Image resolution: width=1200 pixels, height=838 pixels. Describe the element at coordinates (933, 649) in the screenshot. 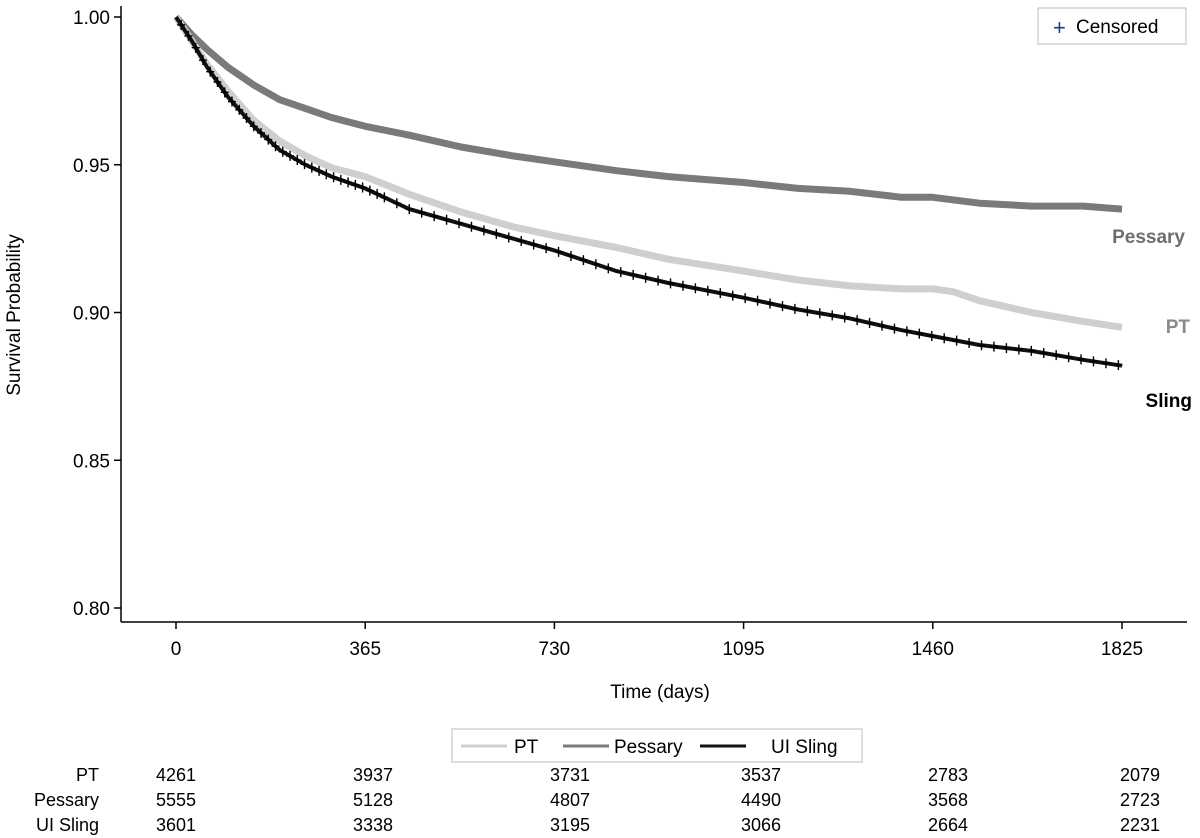

I see `x-tick-label: 1460` at that location.